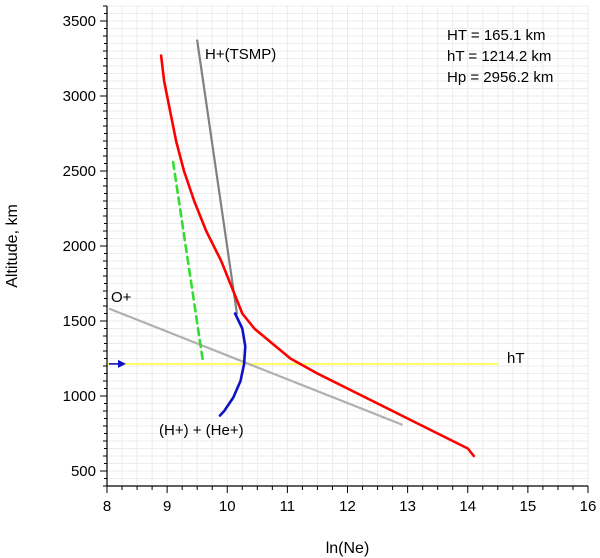 This screenshot has height=558, width=600. I want to click on x-tick-label: 8, so click(107, 506).